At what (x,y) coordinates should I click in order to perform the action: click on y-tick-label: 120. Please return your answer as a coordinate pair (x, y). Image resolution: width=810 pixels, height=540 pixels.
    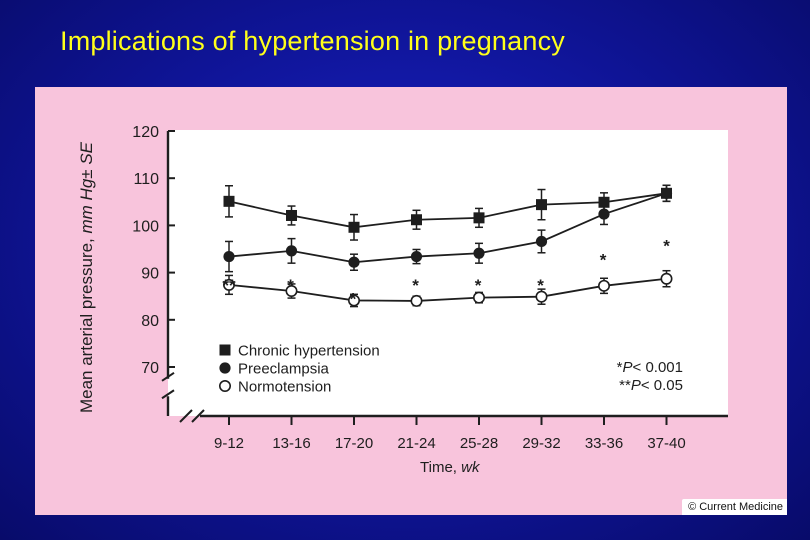
    Looking at the image, I should click on (145, 132).